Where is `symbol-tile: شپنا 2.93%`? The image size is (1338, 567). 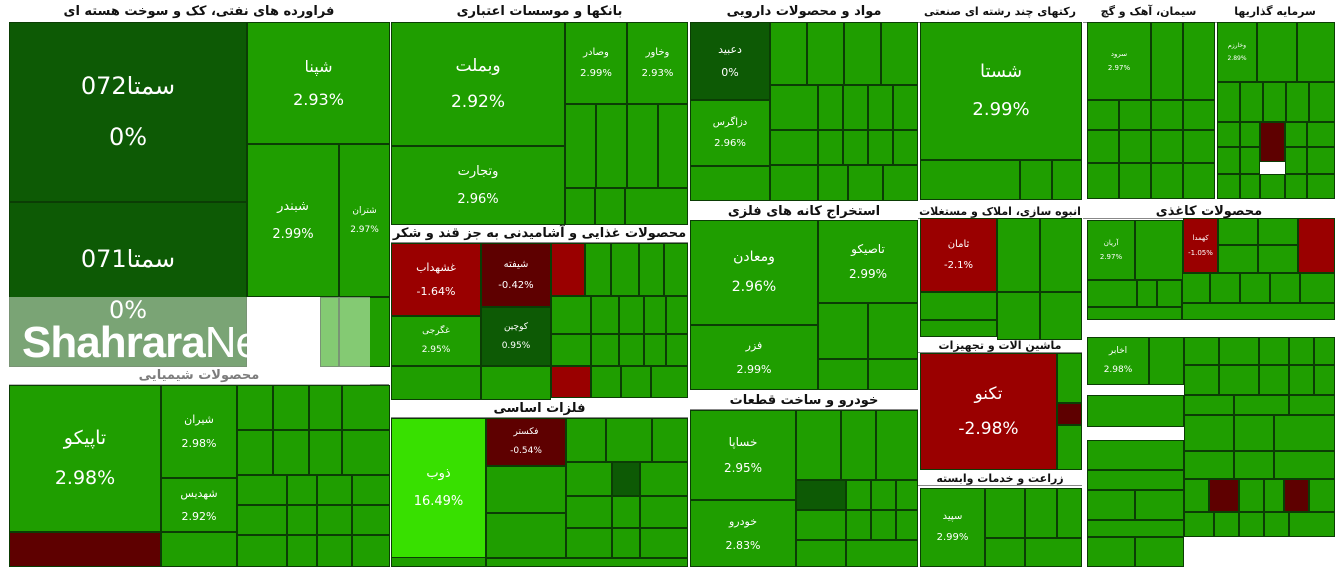 symbol-tile: شپنا 2.93% is located at coordinates (318, 83).